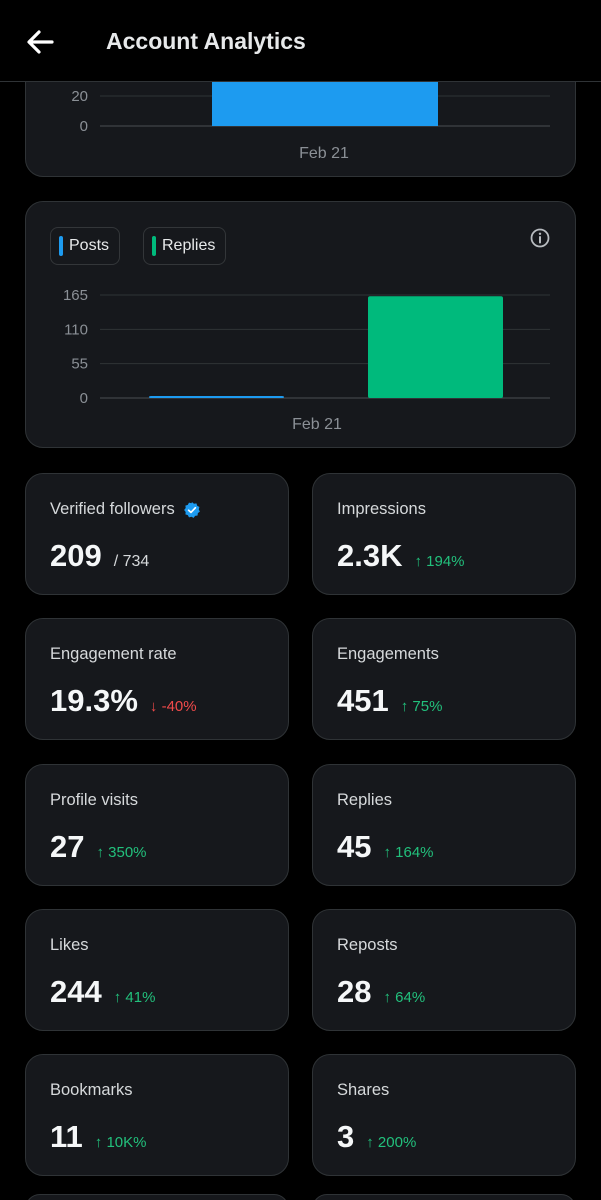 This screenshot has width=601, height=1200. I want to click on stat-value: 3, so click(346, 1136).